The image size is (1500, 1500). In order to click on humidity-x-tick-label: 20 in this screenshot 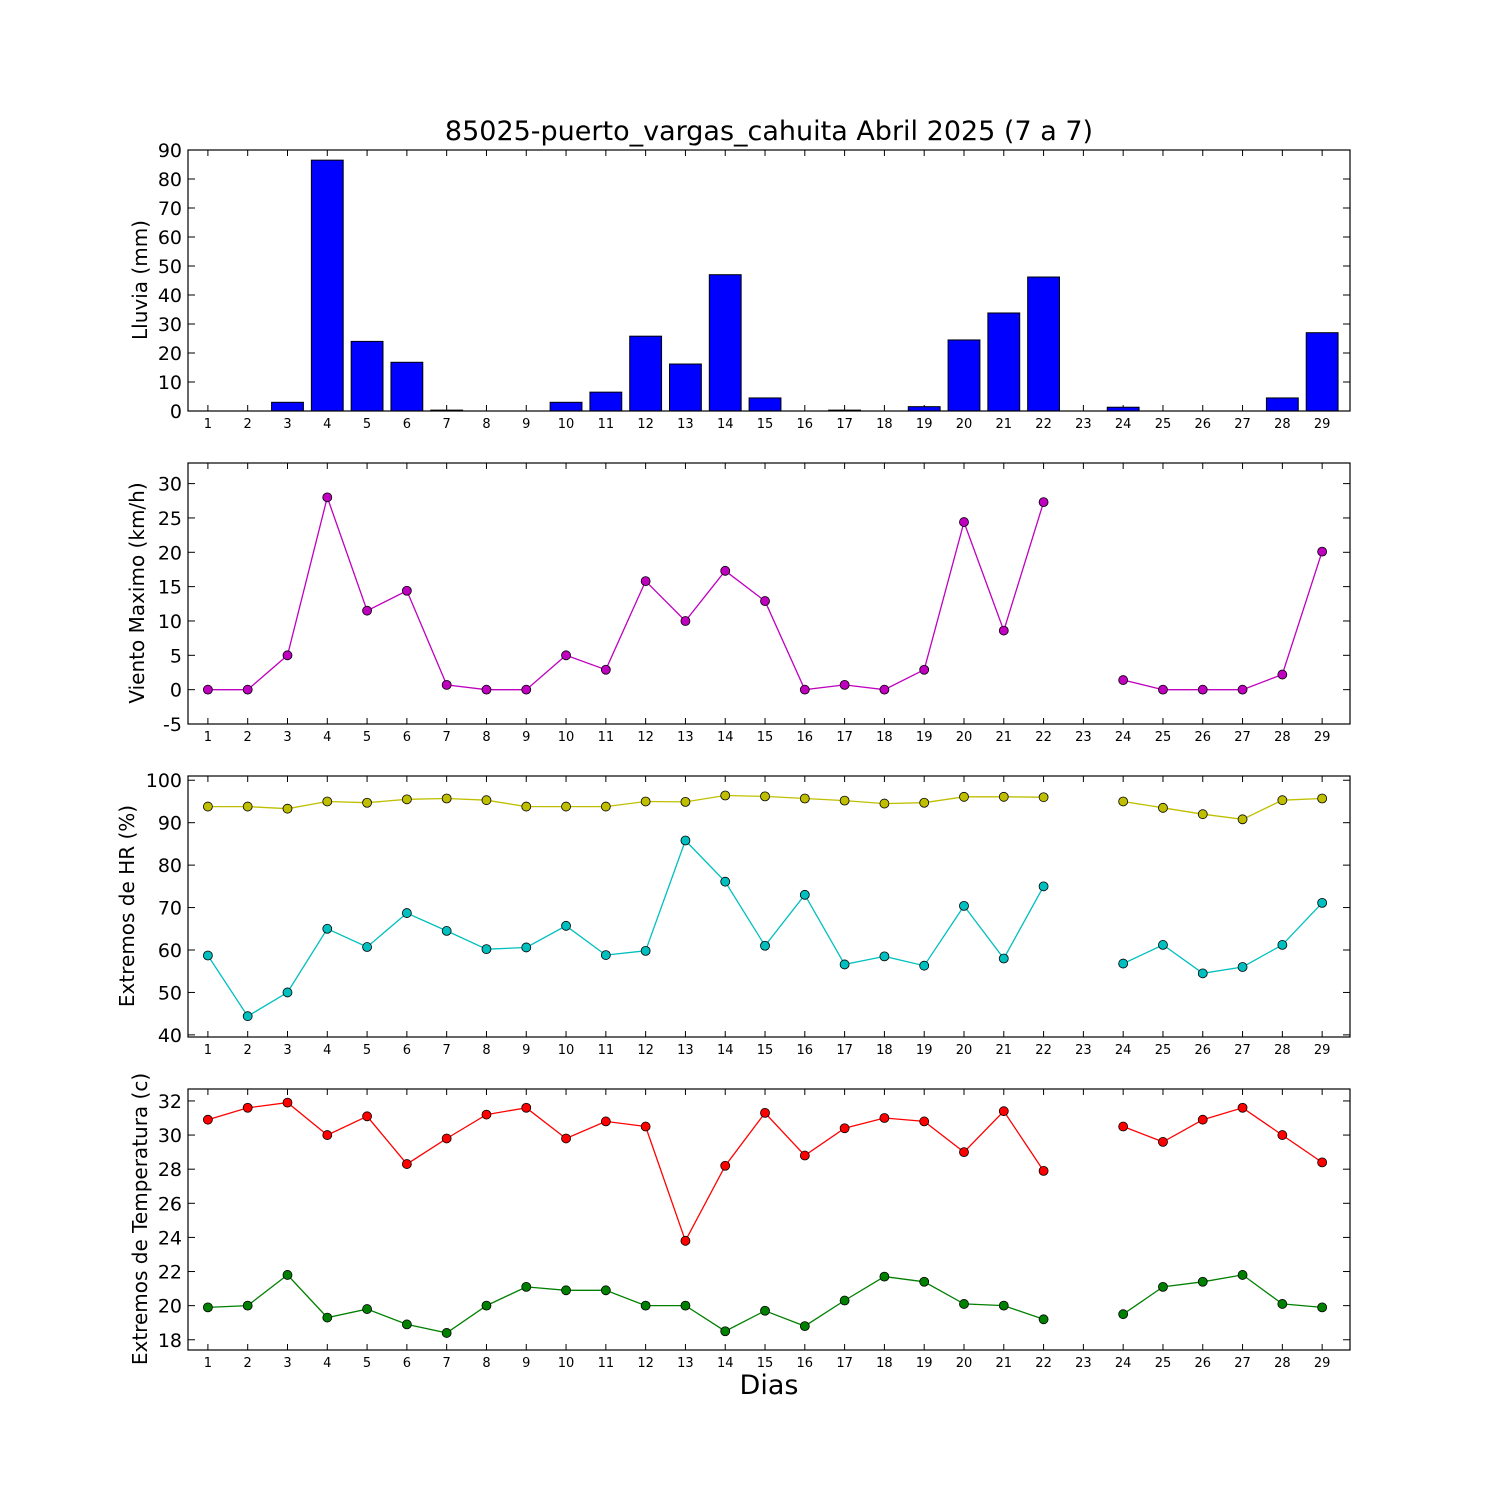, I will do `click(964, 1050)`.